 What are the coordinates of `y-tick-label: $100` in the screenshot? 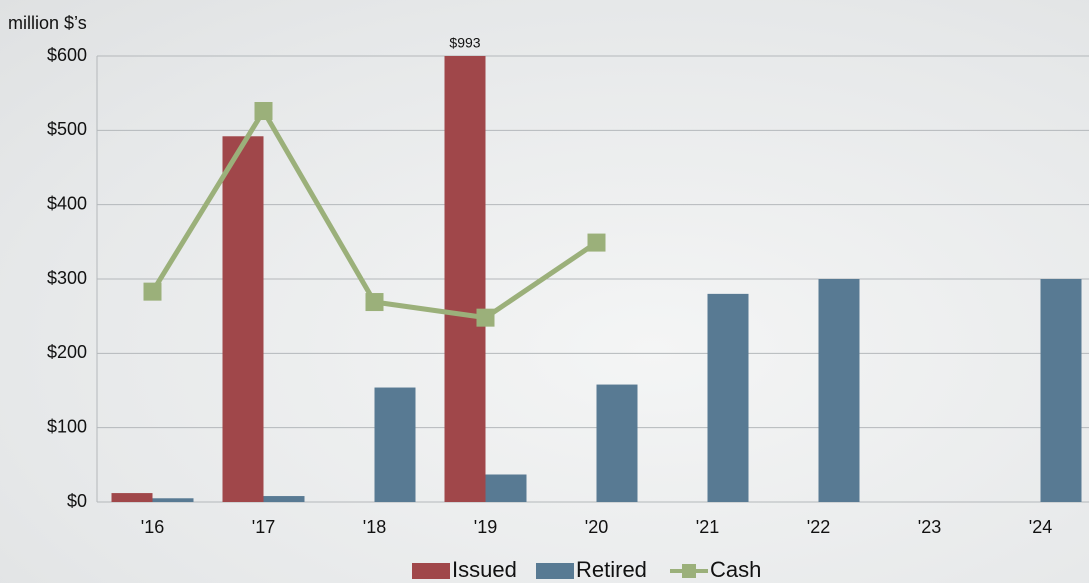 It's located at (67, 426).